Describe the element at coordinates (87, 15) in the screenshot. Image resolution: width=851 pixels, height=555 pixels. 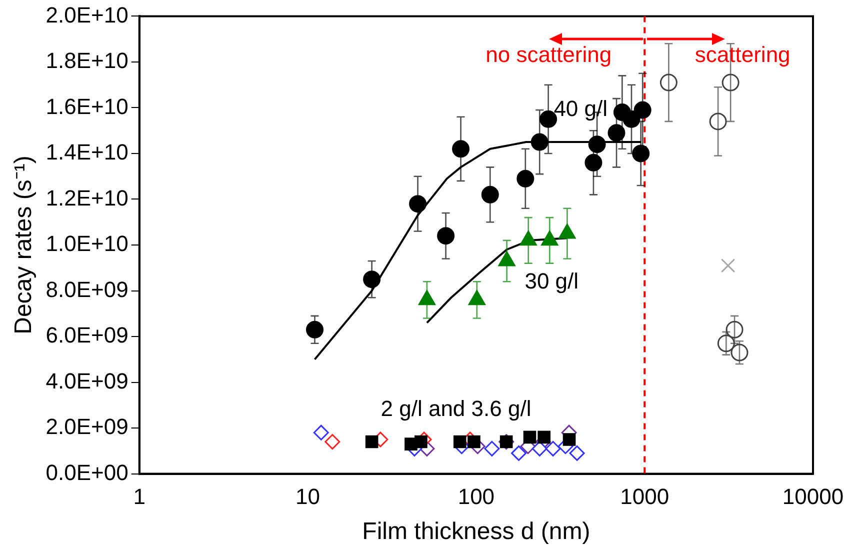
I see `y-tick-label: 2.0E+10` at that location.